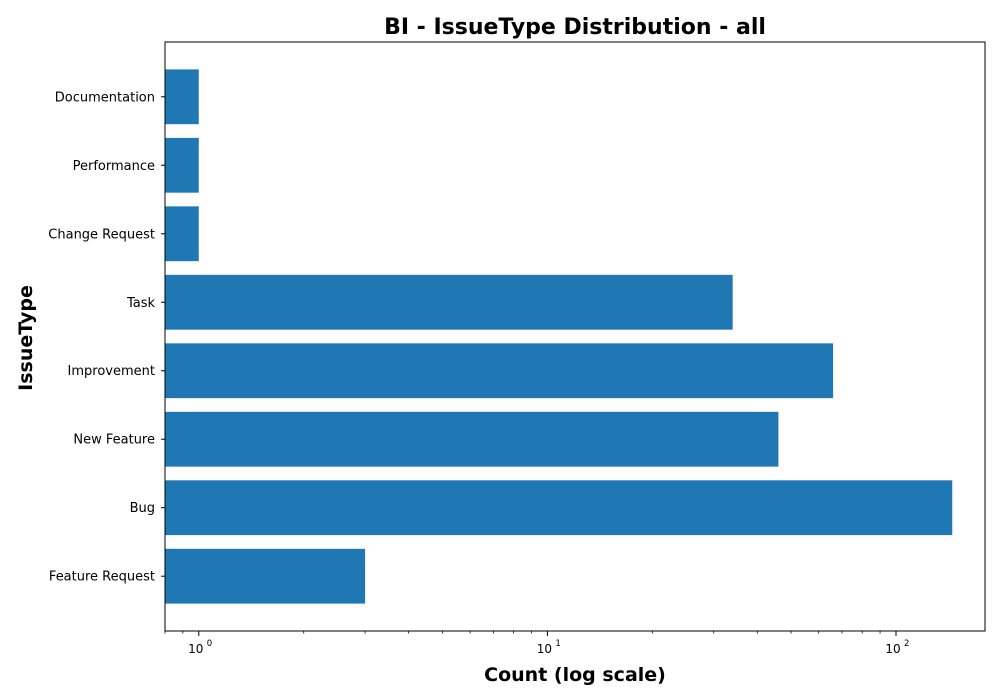 The width and height of the screenshot is (1000, 700). What do you see at coordinates (182, 165) in the screenshot?
I see `bar-performance` at bounding box center [182, 165].